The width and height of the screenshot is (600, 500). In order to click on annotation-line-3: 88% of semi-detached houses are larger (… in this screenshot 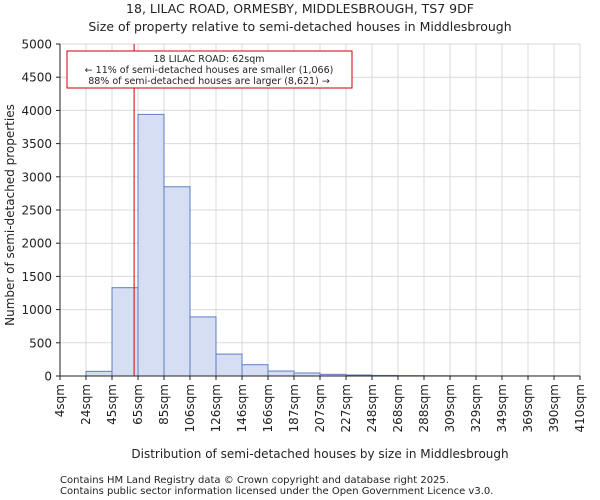, I will do `click(209, 81)`.